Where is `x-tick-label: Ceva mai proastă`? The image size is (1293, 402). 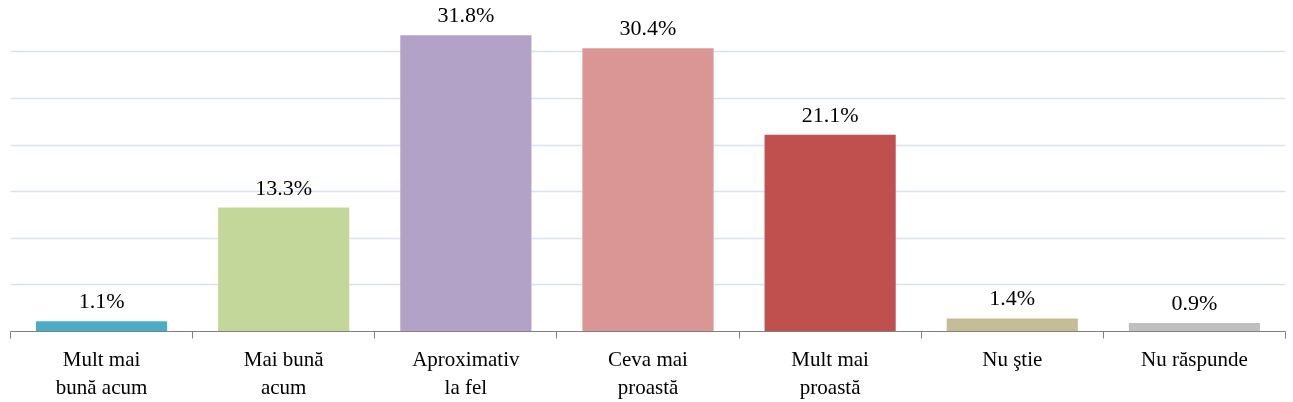
x-tick-label: Ceva mai proastă is located at coordinates (648, 373).